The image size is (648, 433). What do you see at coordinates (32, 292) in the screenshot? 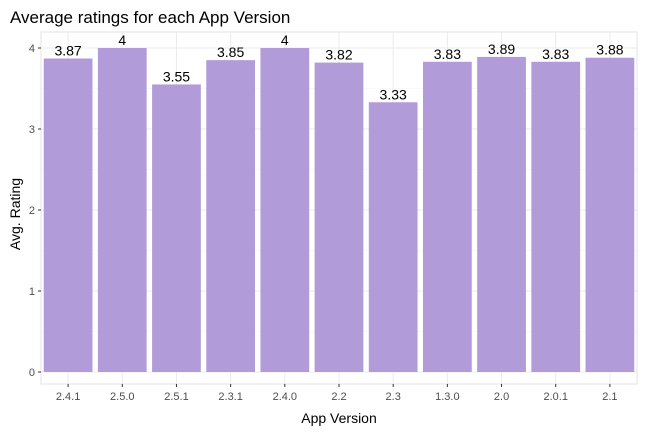
I see `y-tick-label: 1` at bounding box center [32, 292].